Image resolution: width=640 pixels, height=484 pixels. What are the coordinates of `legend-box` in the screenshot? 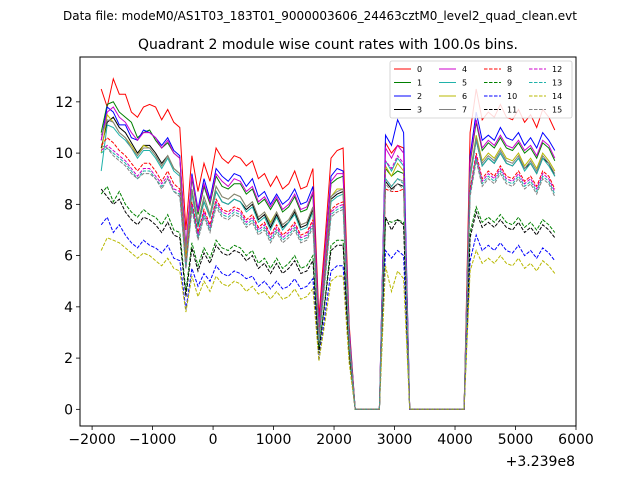 It's located at (481, 89).